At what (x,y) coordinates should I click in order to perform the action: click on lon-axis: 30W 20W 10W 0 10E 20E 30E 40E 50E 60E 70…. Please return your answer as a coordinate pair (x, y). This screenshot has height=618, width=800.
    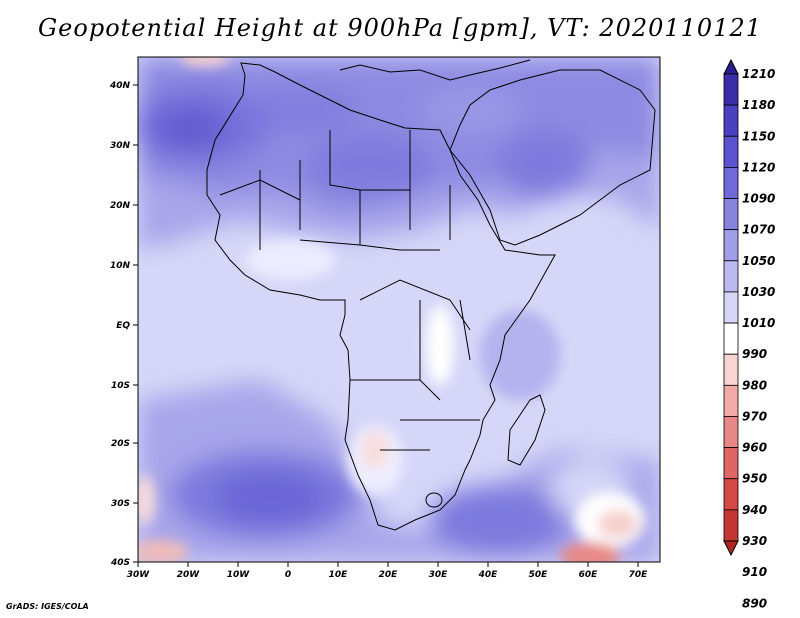
    Looking at the image, I should click on (387, 571).